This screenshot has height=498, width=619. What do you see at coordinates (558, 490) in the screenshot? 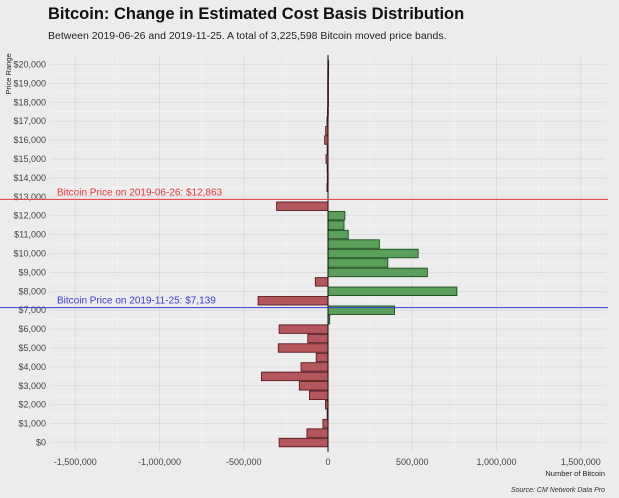
I see `source-note: Source: CM Network Data Pro` at bounding box center [558, 490].